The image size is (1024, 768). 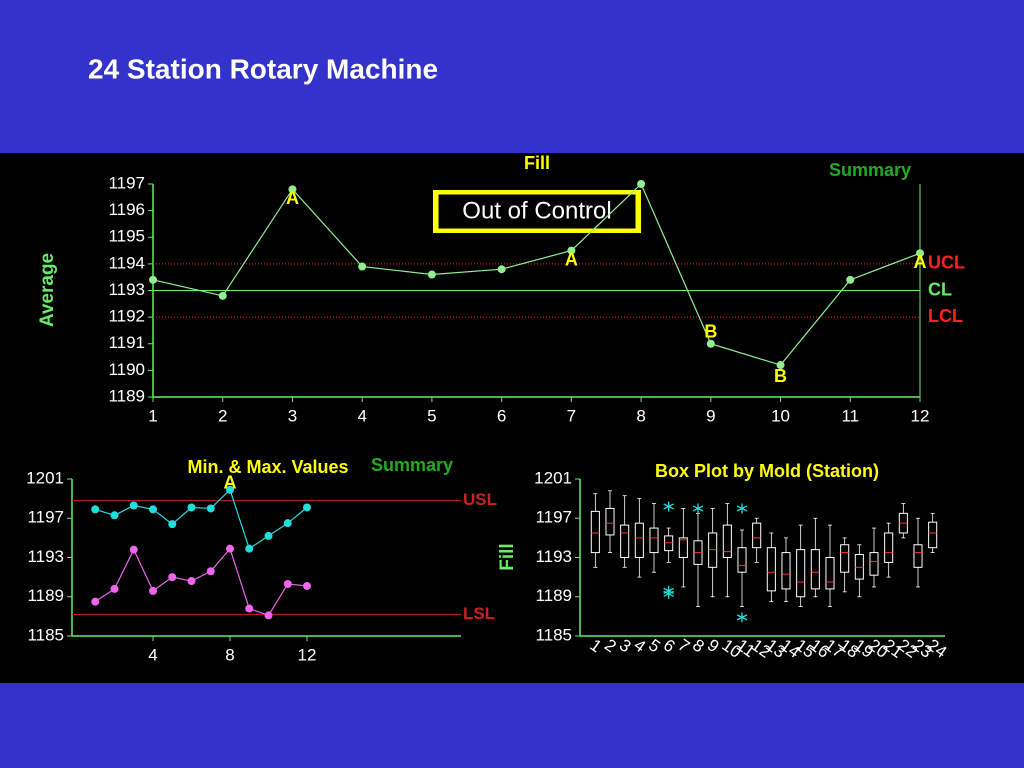 I want to click on limit-label: LCL, so click(x=945, y=316).